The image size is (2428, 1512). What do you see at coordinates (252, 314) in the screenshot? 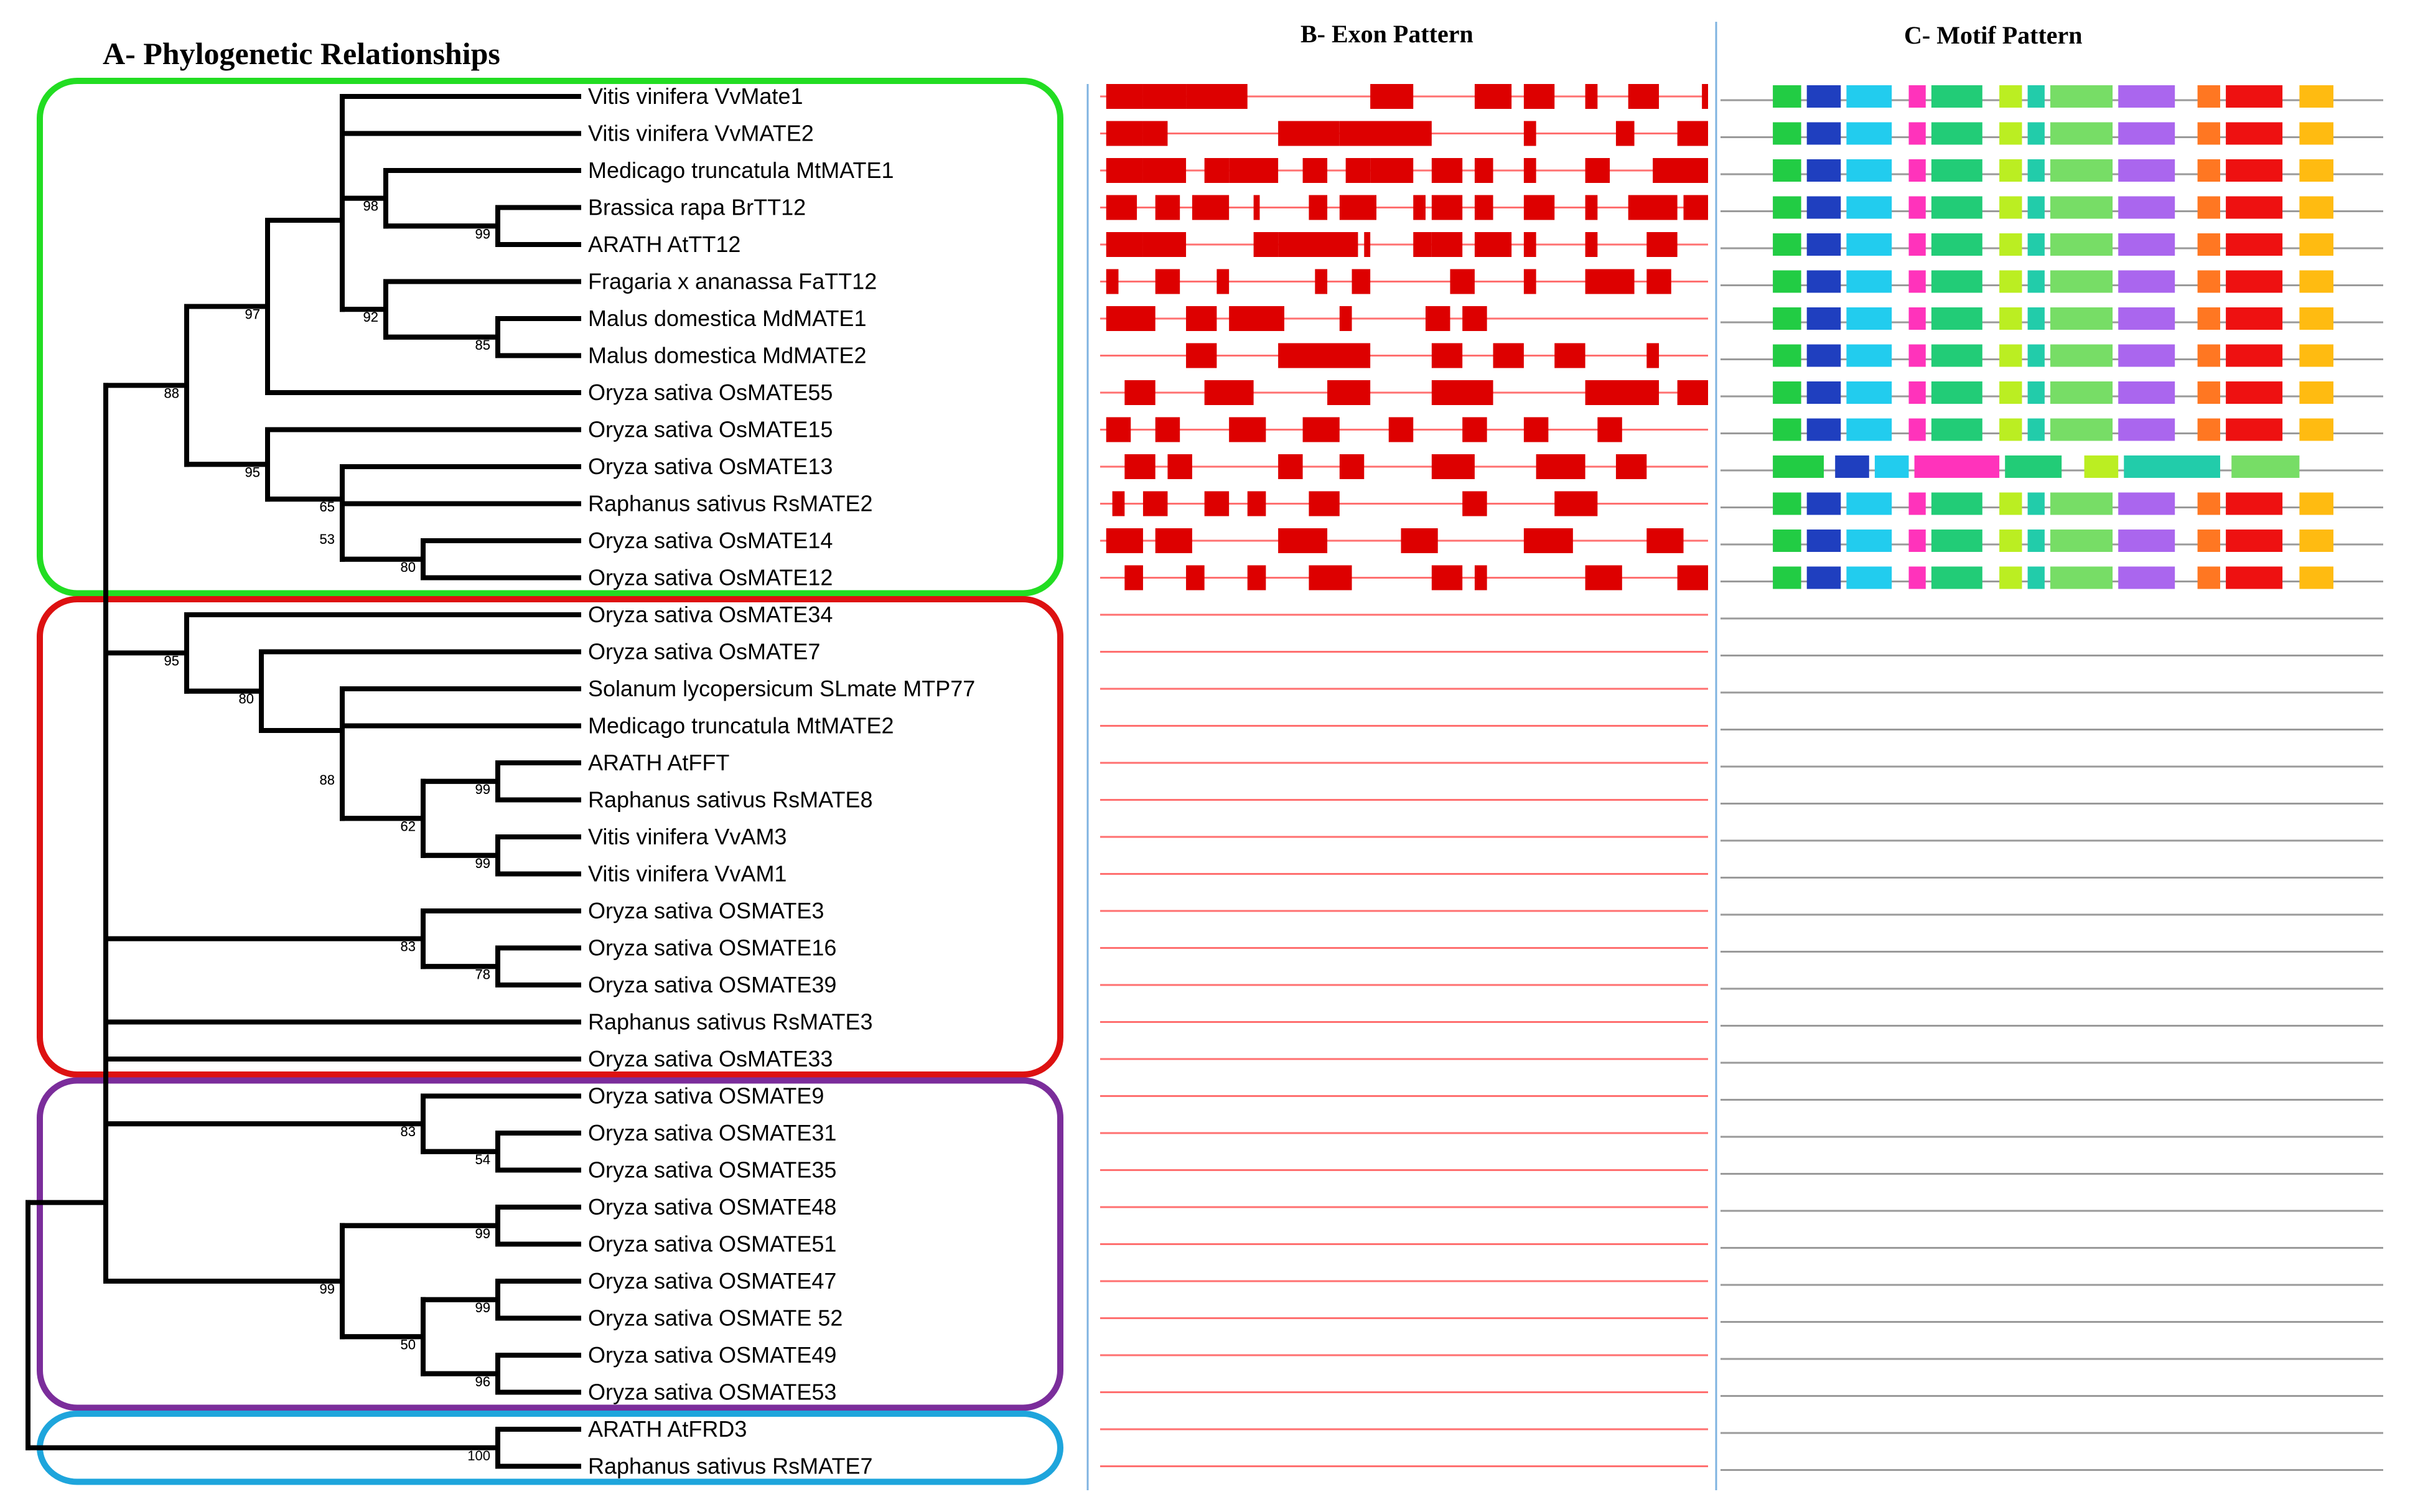
I see `bootstrap-value: 97` at bounding box center [252, 314].